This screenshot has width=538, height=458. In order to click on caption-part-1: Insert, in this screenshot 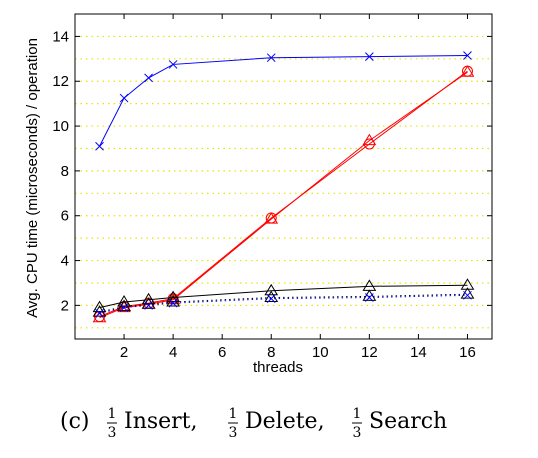, I will do `click(161, 421)`.